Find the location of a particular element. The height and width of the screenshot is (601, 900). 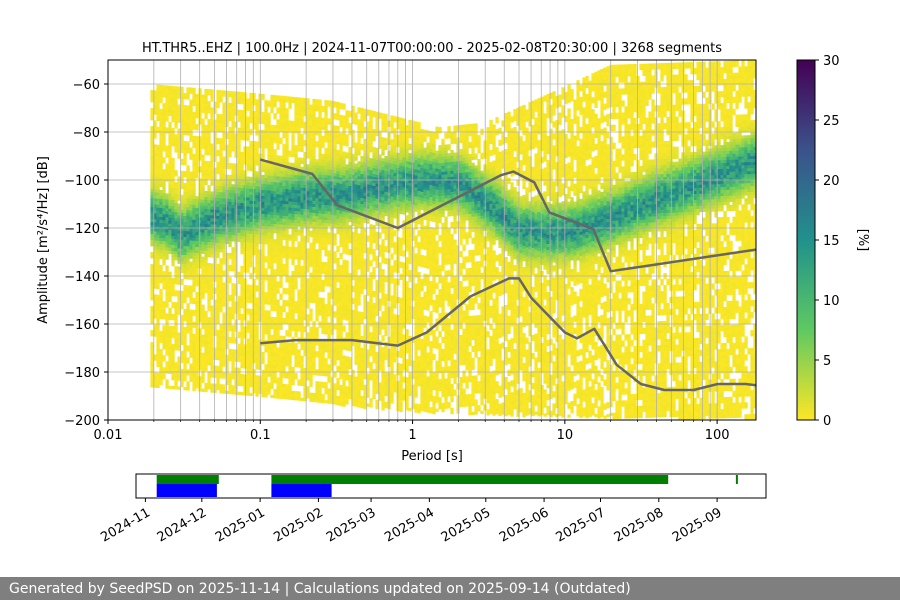

x-tick-label: 10 is located at coordinates (565, 435).